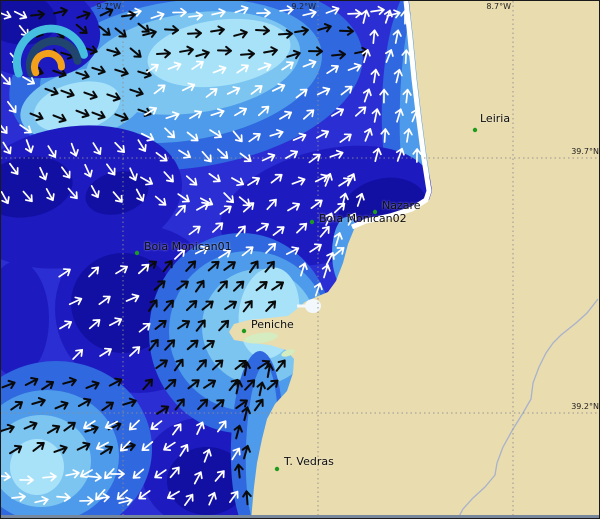 This screenshot has height=519, width=600. What do you see at coordinates (313, 306) in the screenshot?
I see `lagoon` at bounding box center [313, 306].